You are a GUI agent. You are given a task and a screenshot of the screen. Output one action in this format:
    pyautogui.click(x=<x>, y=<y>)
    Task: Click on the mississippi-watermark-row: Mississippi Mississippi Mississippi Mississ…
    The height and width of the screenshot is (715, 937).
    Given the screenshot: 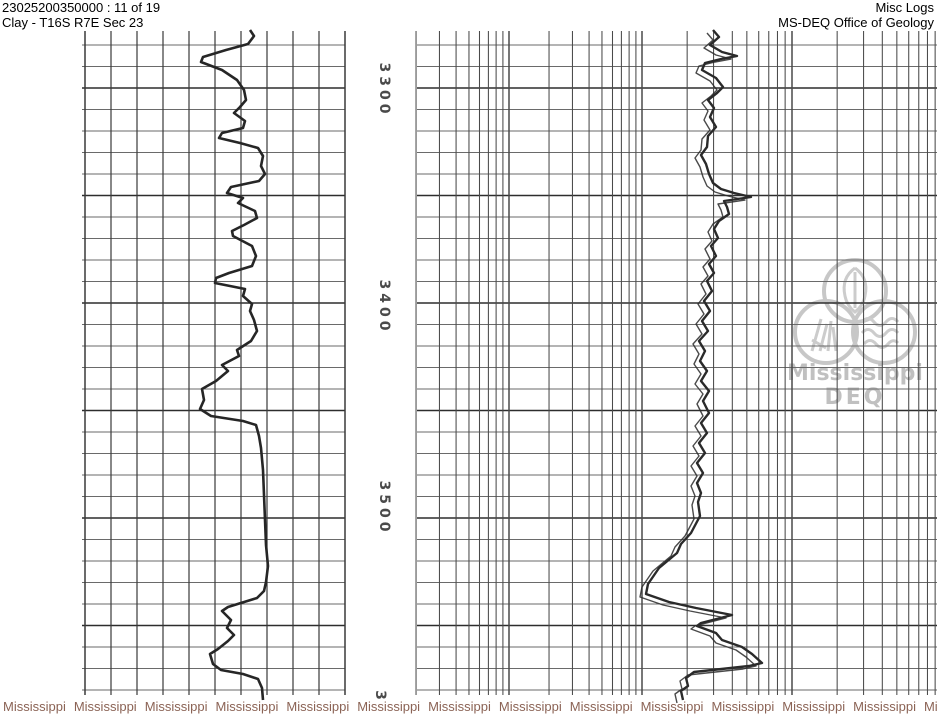 What is the action you would take?
    pyautogui.click(x=470, y=707)
    